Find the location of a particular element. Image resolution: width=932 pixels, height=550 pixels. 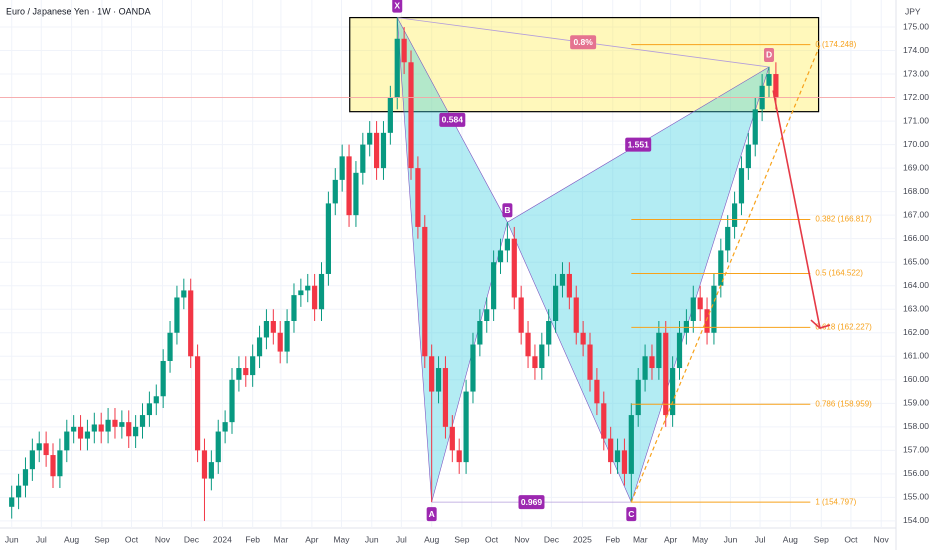

y-tick-label: 160.00 is located at coordinates (916, 379).